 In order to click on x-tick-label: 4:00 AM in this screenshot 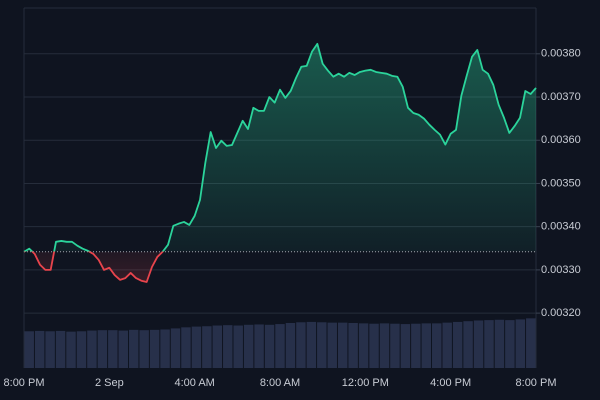, I will do `click(194, 383)`.